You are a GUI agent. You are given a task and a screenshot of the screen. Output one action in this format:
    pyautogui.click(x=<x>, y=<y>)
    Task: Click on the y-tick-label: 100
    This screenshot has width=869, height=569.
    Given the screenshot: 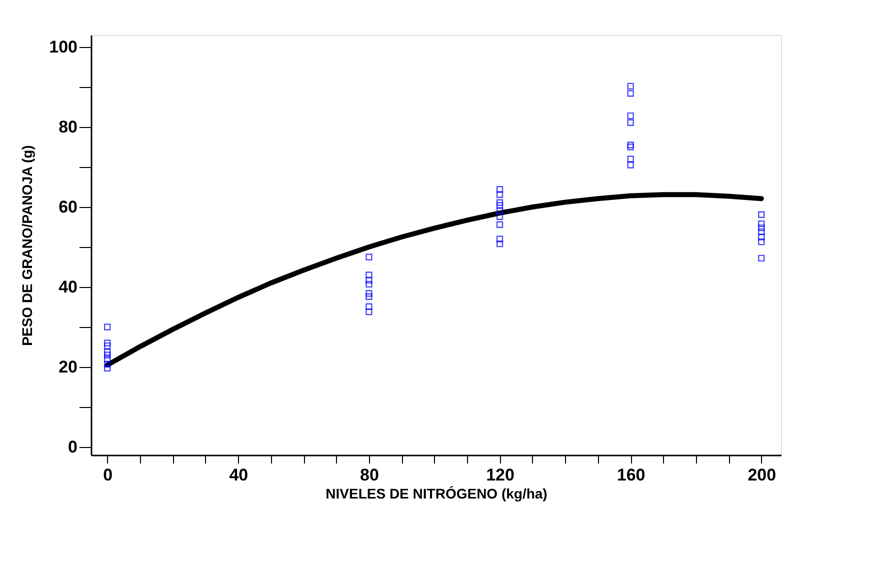 What is the action you would take?
    pyautogui.click(x=63, y=47)
    